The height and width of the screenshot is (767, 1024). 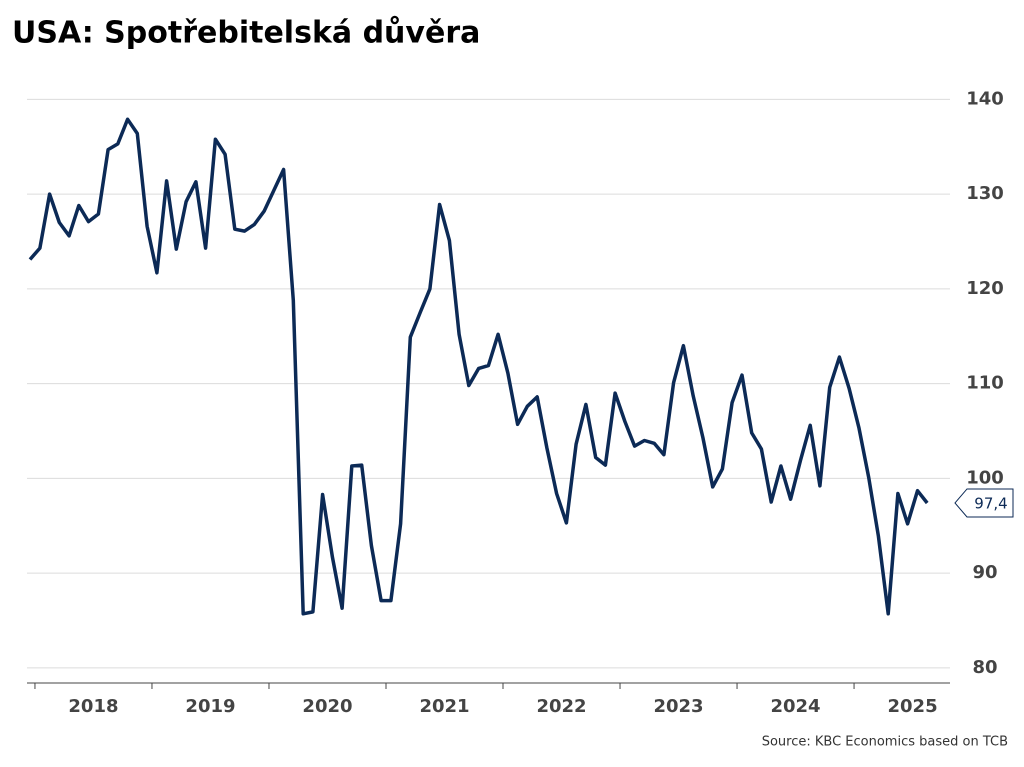 I want to click on value-label-box, so click(x=984, y=503).